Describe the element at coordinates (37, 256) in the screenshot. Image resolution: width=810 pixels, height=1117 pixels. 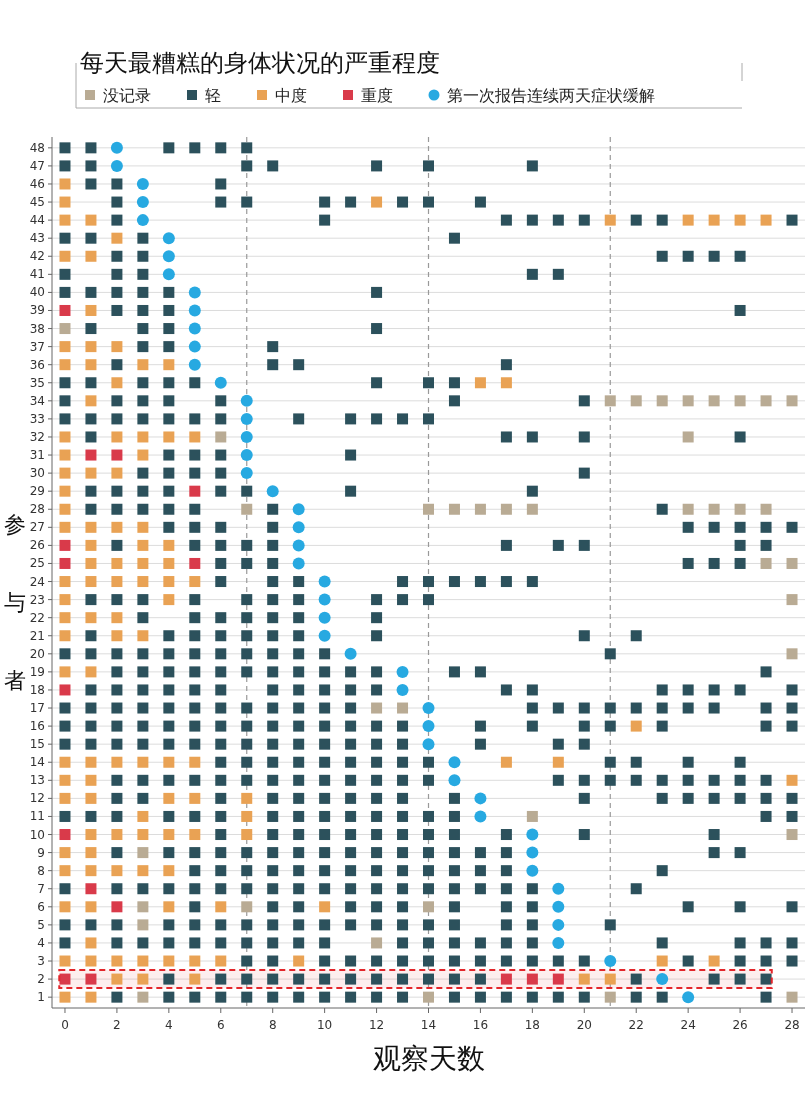
I see `y-tick-label: 42` at that location.